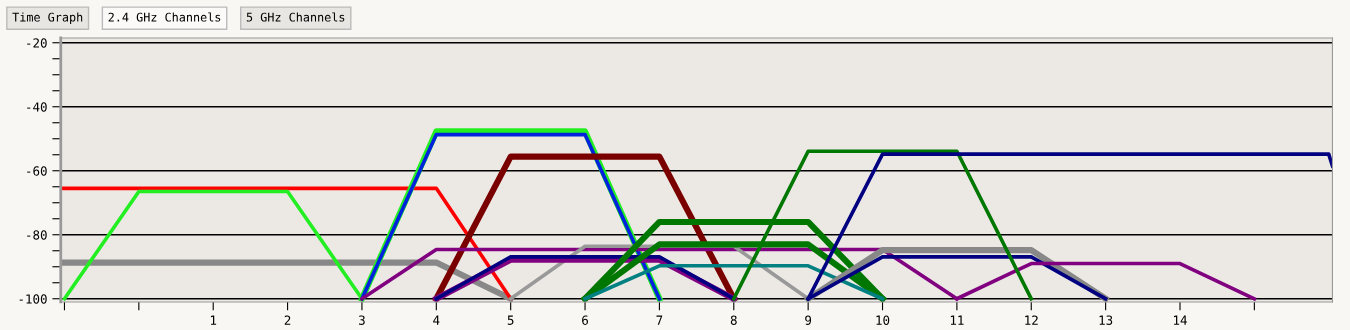 This screenshot has height=330, width=1350. What do you see at coordinates (47, 18) in the screenshot?
I see `text: Time Graph` at bounding box center [47, 18].